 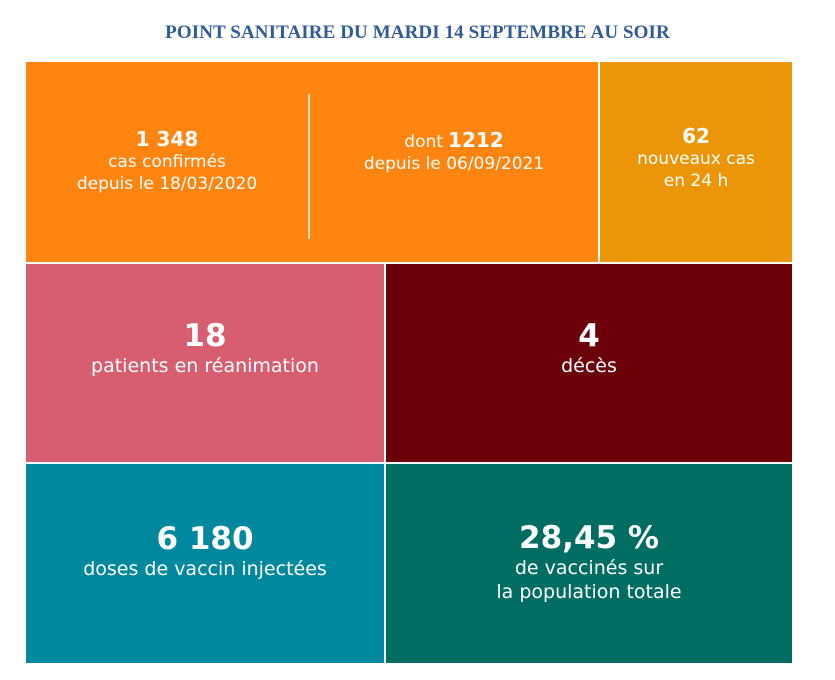 I want to click on new-cases-tile: 62 nouveaux cas en 24 h, so click(x=696, y=162).